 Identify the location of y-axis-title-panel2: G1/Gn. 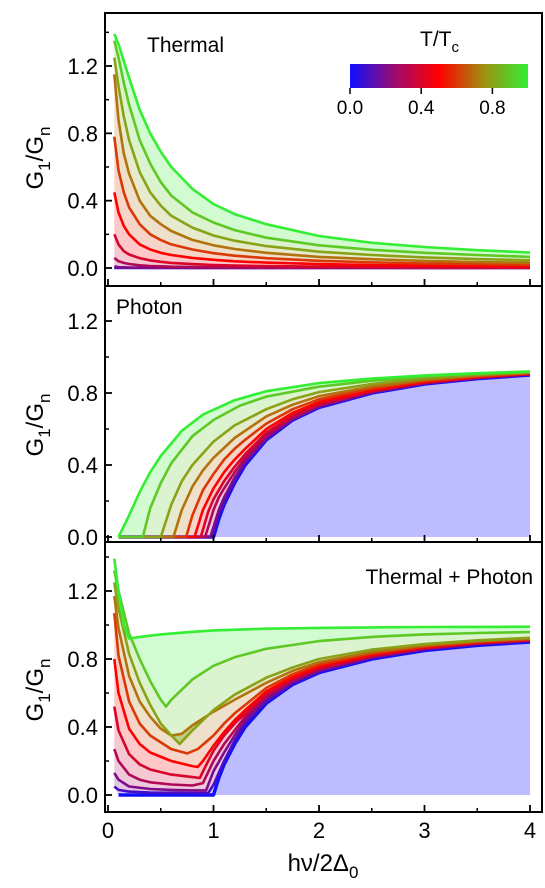
(38, 425).